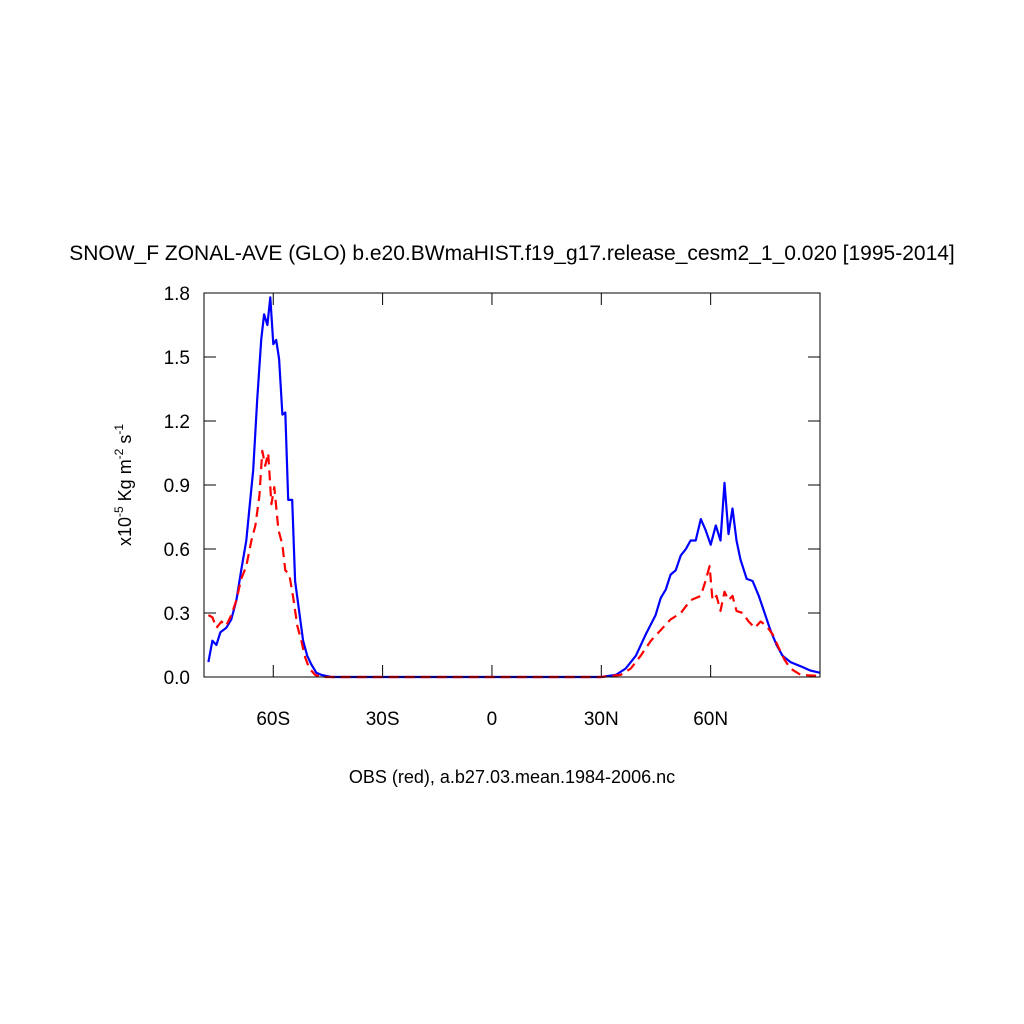  Describe the element at coordinates (512, 777) in the screenshot. I see `x-axis-label: OBS (red), a.b27.03.mean.1984-2006.nc` at that location.